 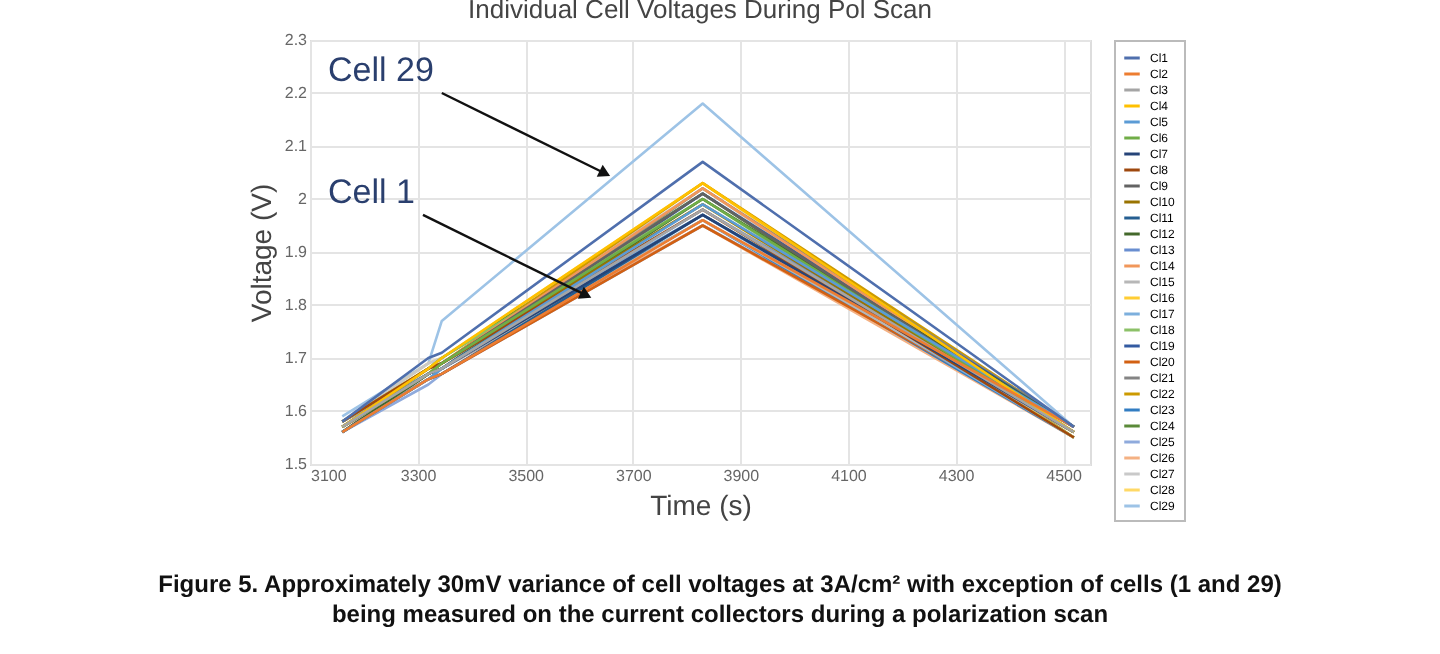 What do you see at coordinates (527, 476) in the screenshot?
I see `x-tick-label: 3500` at bounding box center [527, 476].